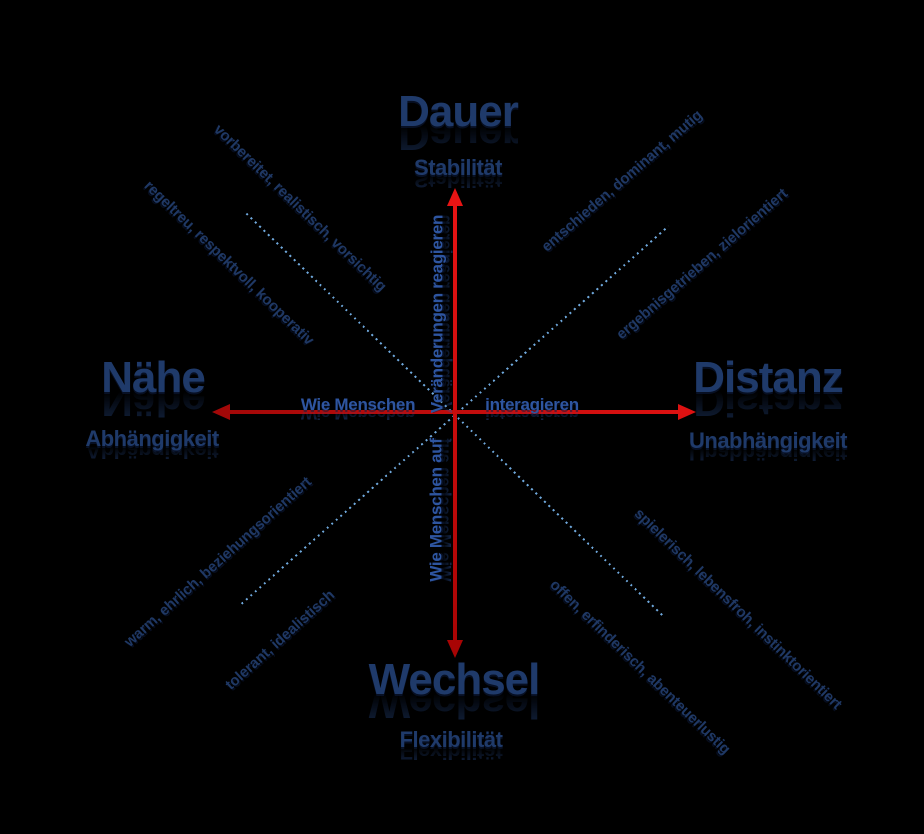  I want to click on pole-top-title-reflection: Dauer, so click(458, 134).